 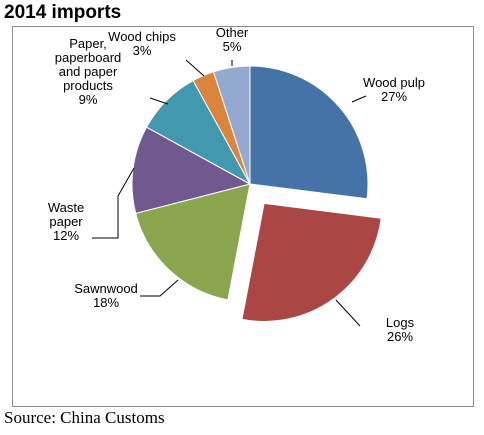 I want to click on slice-label: Sawnwood 18%, so click(x=106, y=295).